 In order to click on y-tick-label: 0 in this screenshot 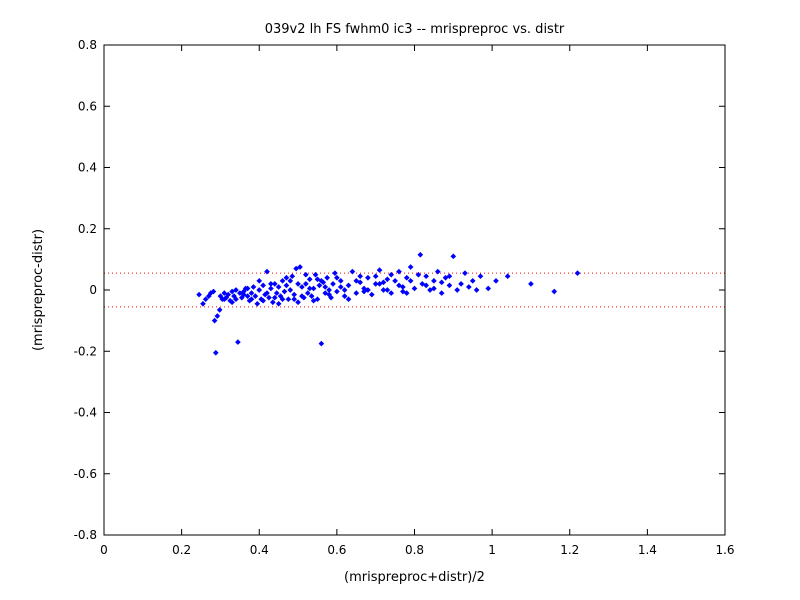, I will do `click(93, 290)`.